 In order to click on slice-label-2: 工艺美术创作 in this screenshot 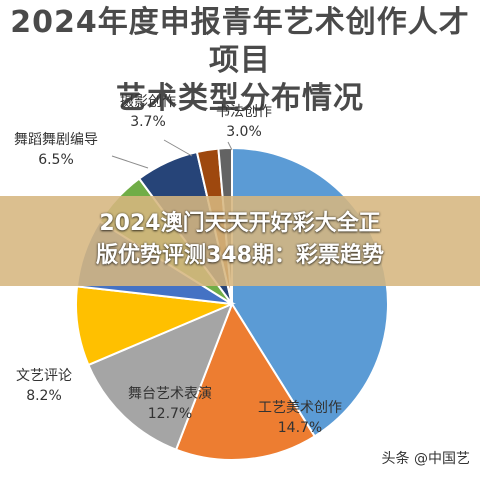, I will do `click(300, 408)`.